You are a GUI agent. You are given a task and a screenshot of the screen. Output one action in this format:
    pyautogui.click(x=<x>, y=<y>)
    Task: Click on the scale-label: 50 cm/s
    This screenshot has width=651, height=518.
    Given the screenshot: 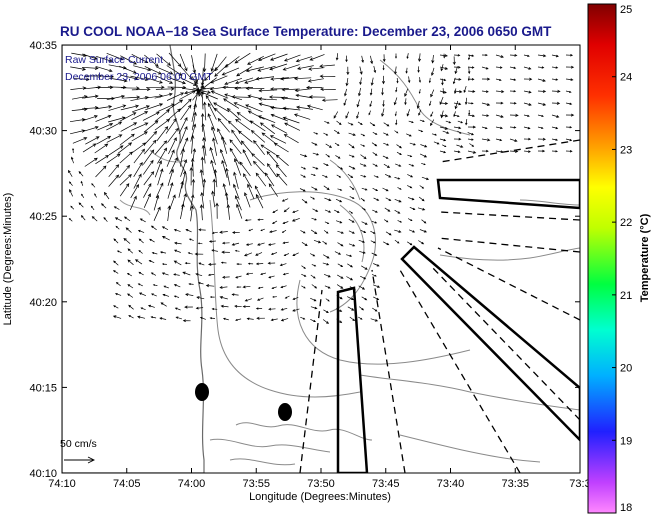 What is the action you would take?
    pyautogui.click(x=78, y=444)
    